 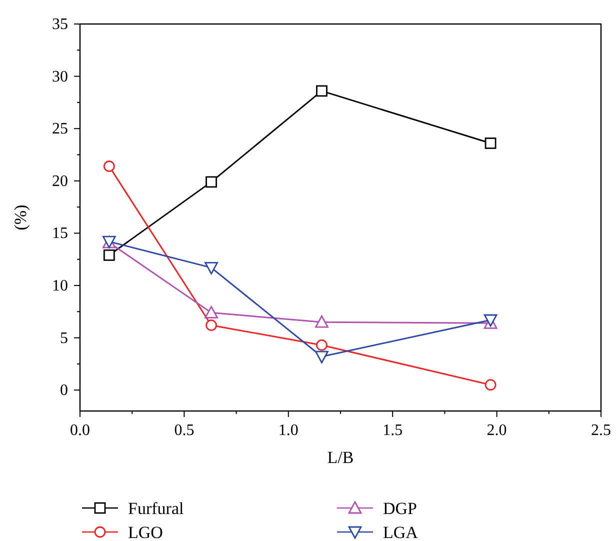 What do you see at coordinates (20, 217) in the screenshot?
I see `y-axis-title: (%)` at bounding box center [20, 217].